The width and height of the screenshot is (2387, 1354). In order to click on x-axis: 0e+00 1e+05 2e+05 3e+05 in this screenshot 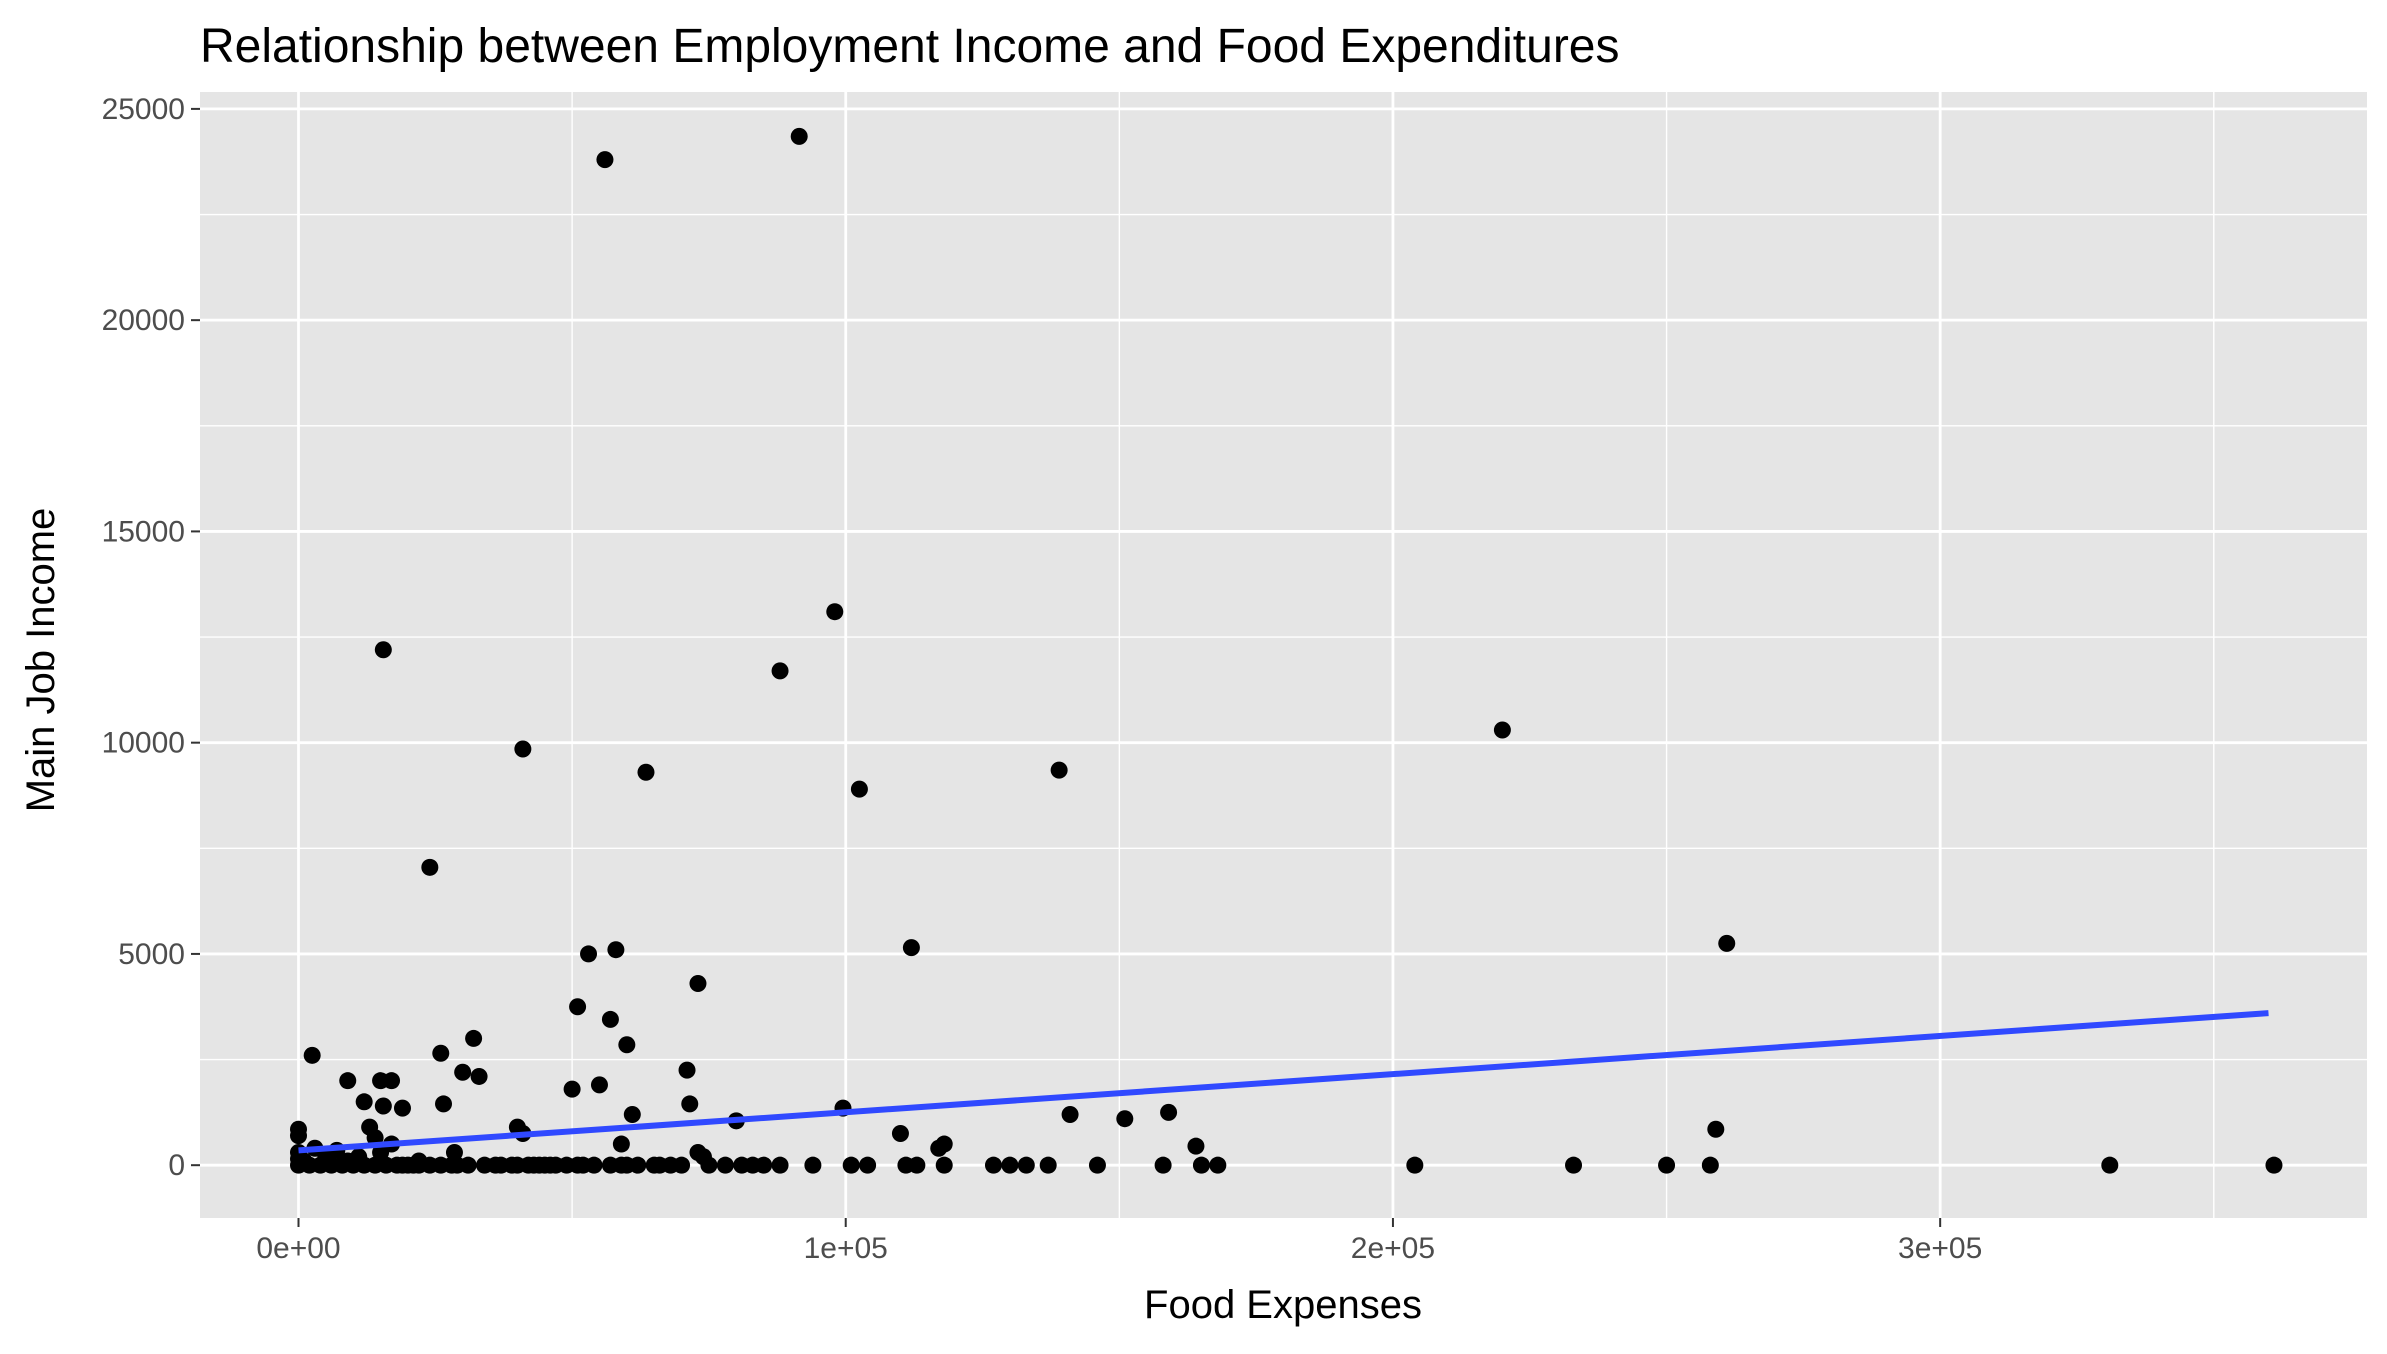, I will do `click(1119, 1241)`.